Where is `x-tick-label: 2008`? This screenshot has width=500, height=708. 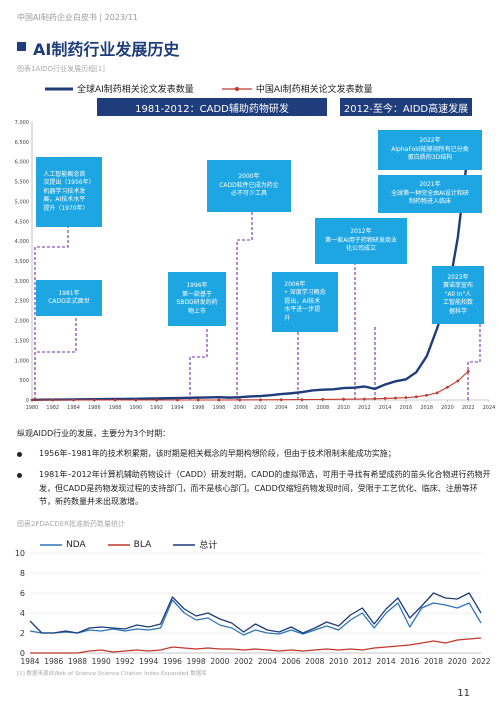
x-tick-label: 2008 is located at coordinates (322, 408).